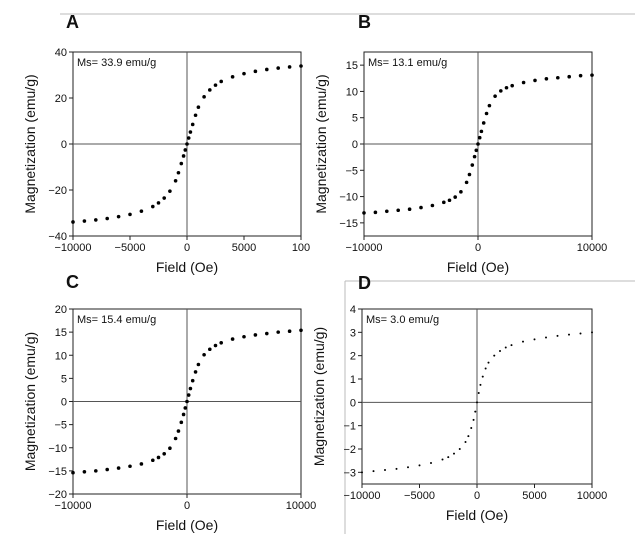  Describe the element at coordinates (402, 320) in the screenshot. I see `ms-annotation: Ms= 3.0 emu/g` at that location.